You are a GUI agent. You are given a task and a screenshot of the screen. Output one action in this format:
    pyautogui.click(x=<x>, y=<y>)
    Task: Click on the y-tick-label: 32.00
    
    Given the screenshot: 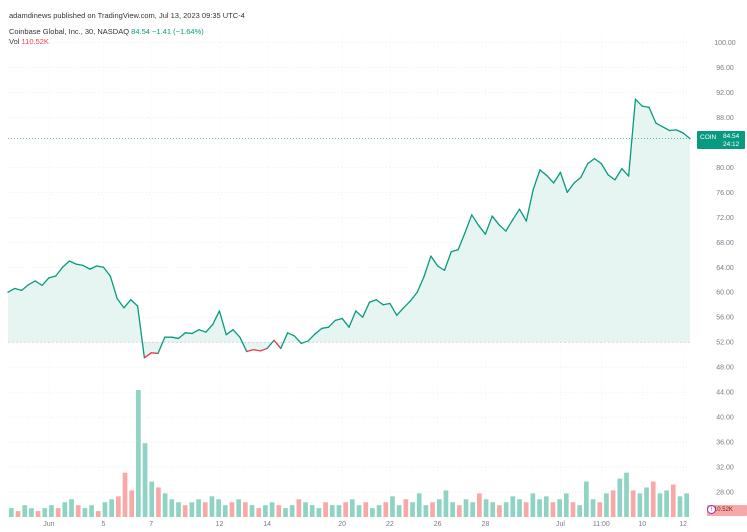 What is the action you would take?
    pyautogui.click(x=725, y=468)
    